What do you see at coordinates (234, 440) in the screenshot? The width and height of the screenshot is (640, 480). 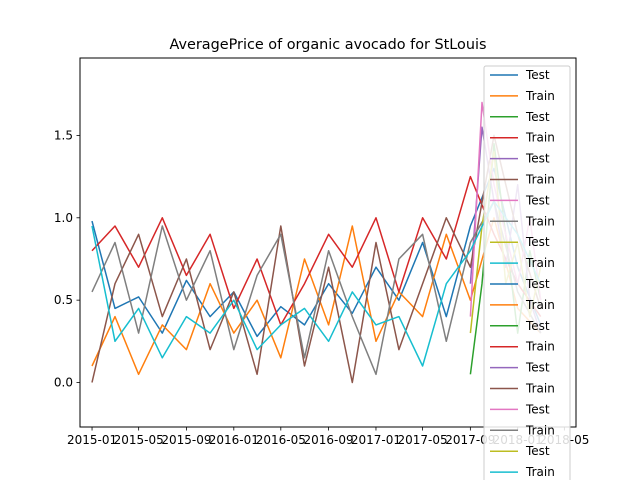 I see `x-tick-label: 2016-01` at bounding box center [234, 440].